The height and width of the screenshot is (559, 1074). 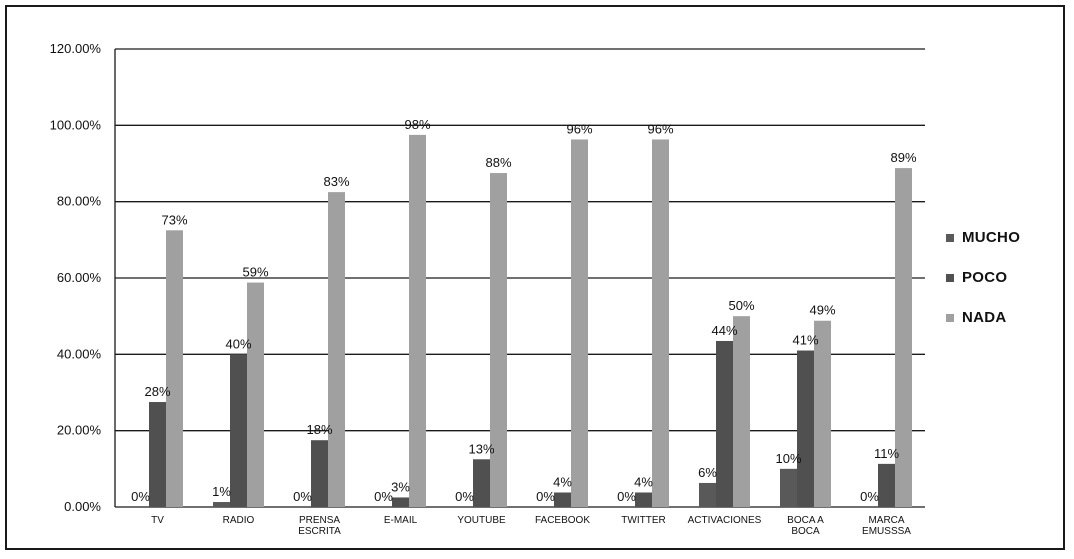 I want to click on data-label-mucho: 1%, so click(x=221, y=491).